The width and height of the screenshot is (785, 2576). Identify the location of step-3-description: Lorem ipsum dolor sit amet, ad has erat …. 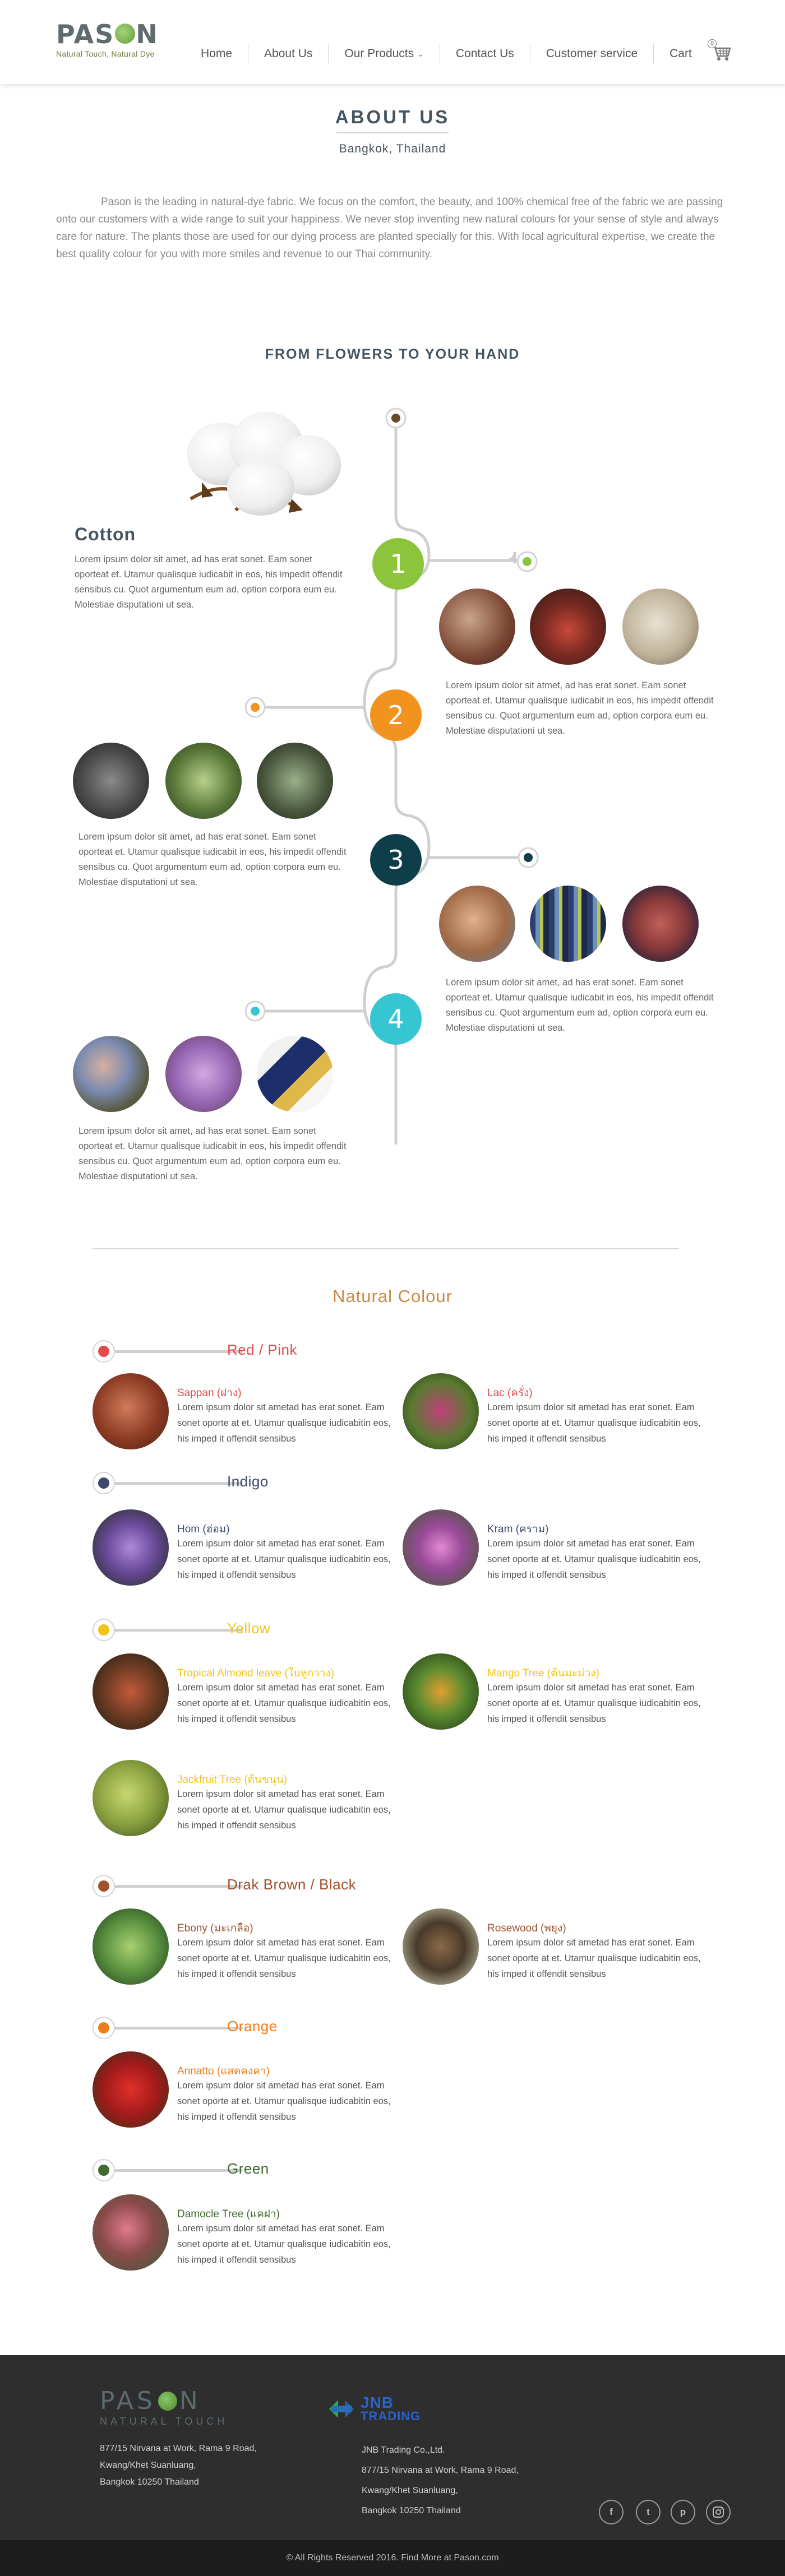
(212, 859).